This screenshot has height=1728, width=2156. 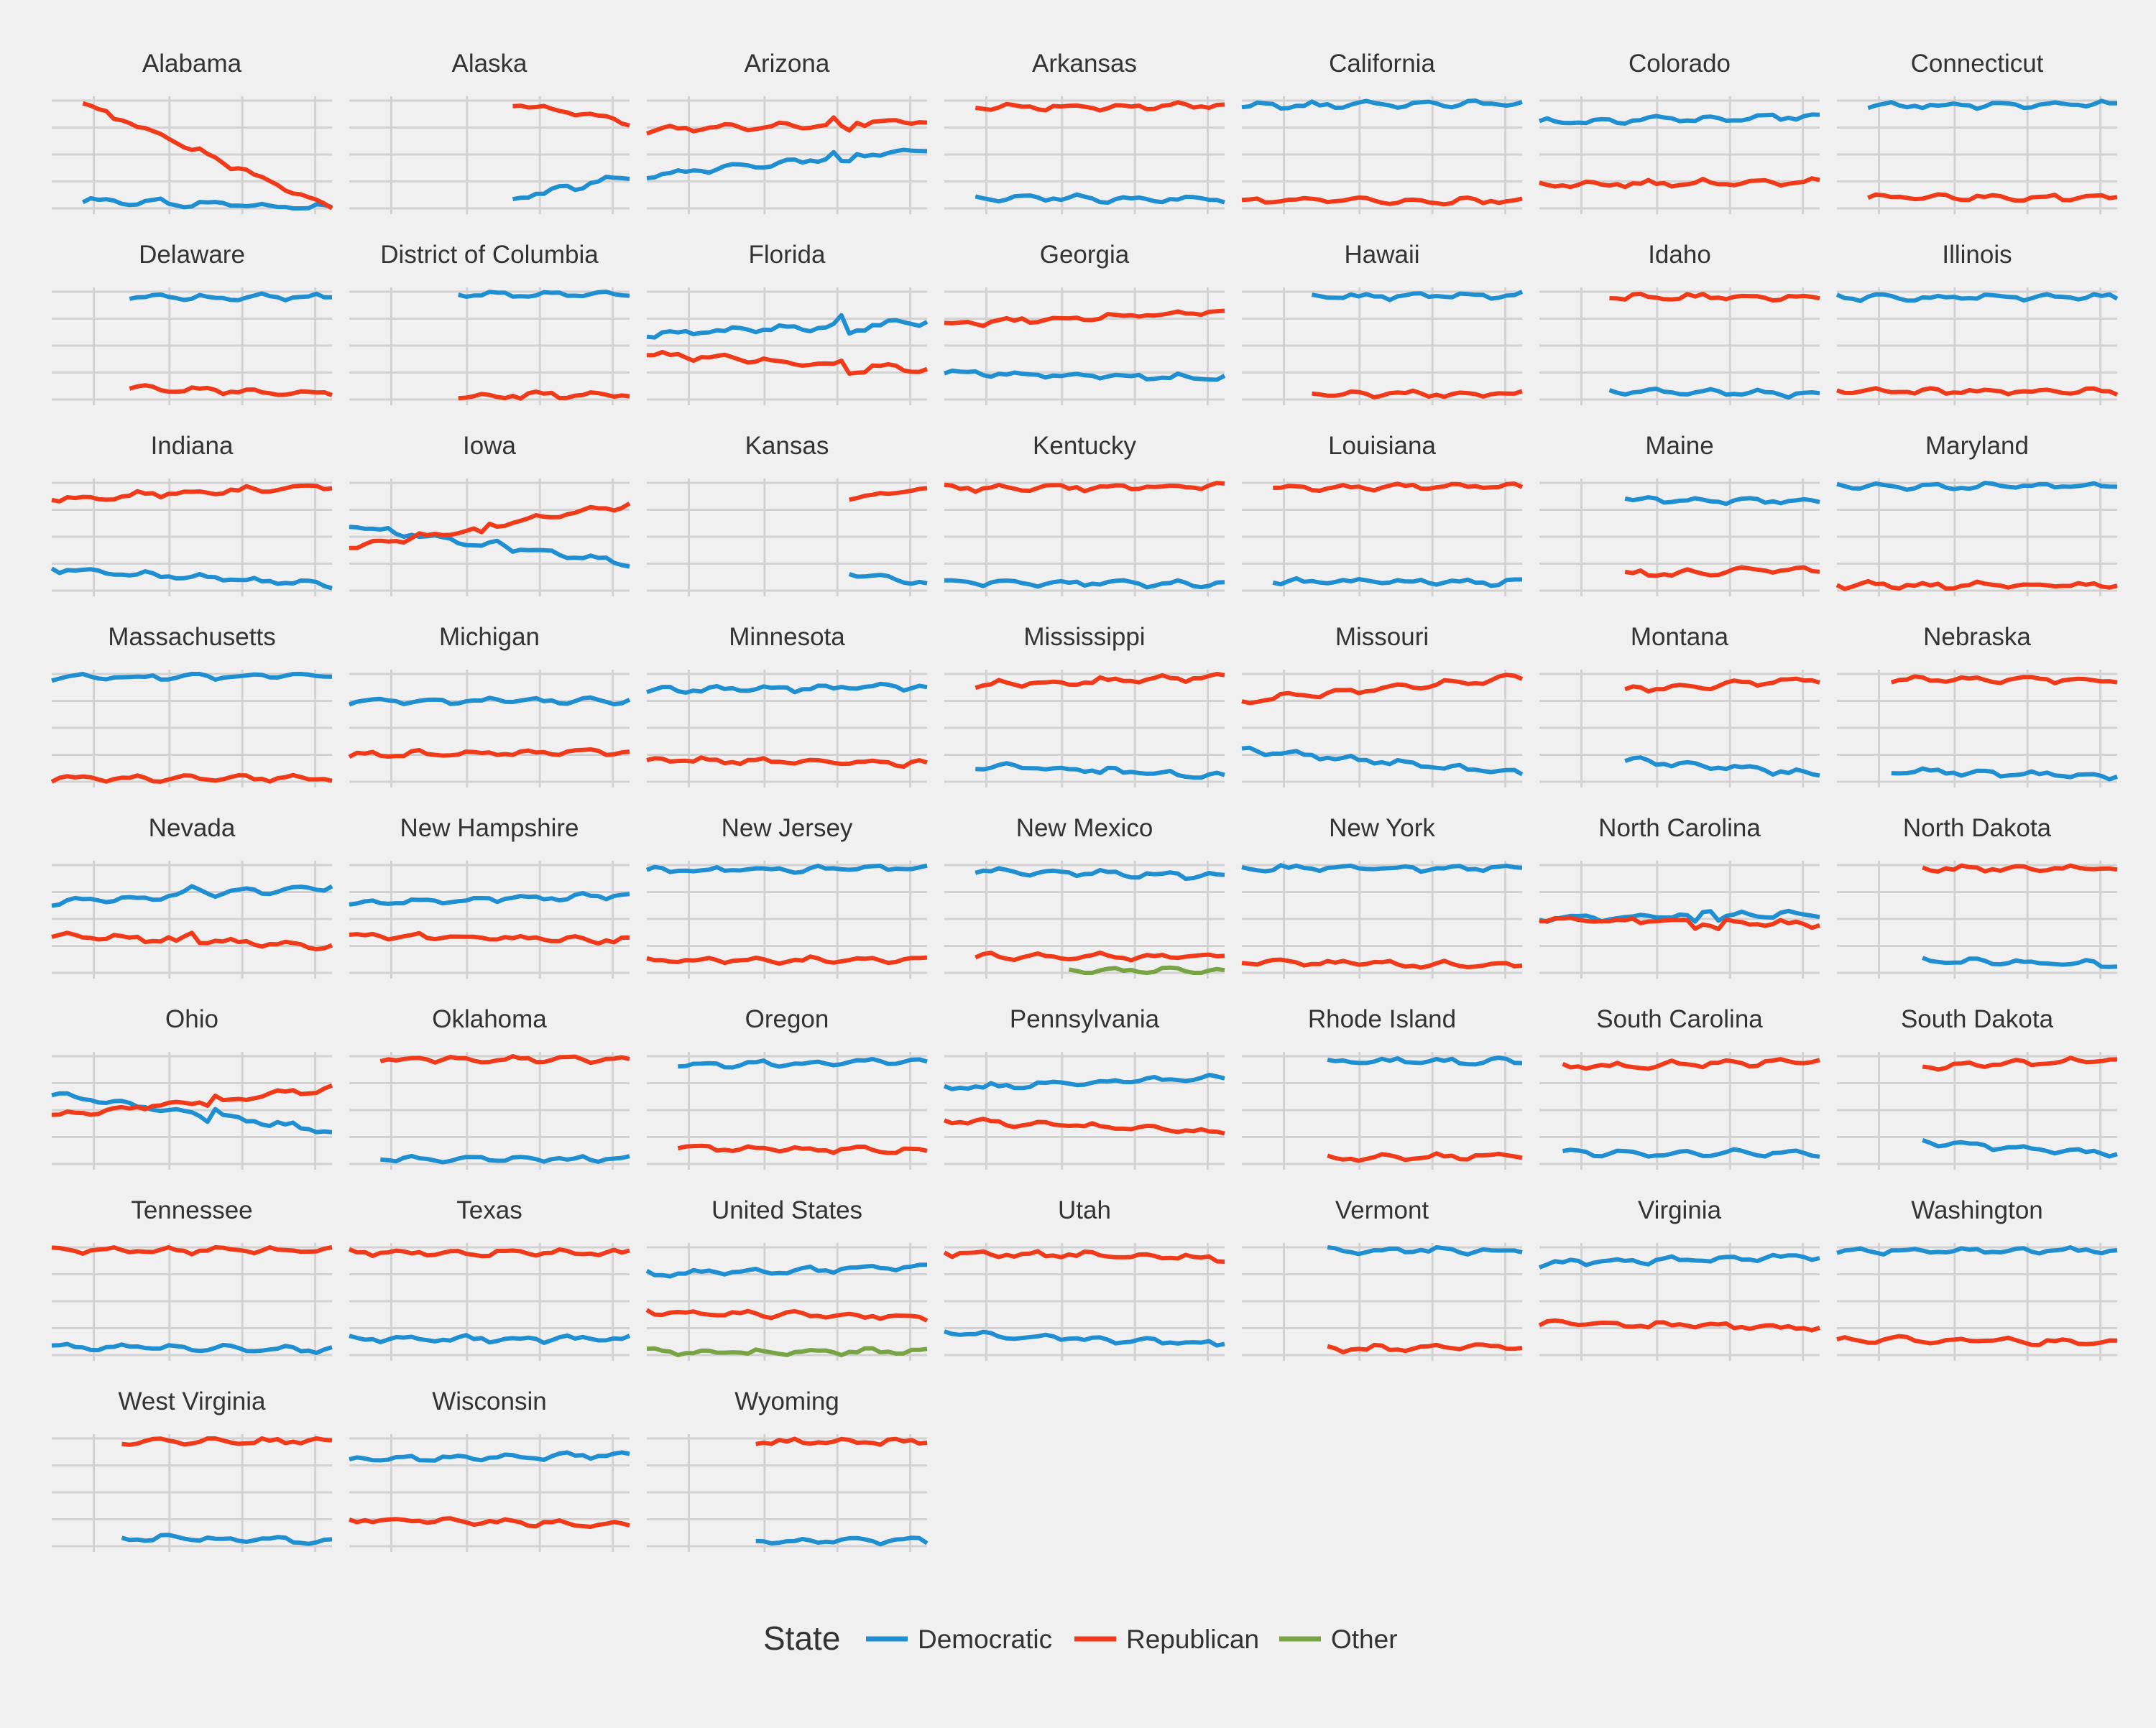 I want to click on facet-panel: Iowa, so click(x=490, y=514).